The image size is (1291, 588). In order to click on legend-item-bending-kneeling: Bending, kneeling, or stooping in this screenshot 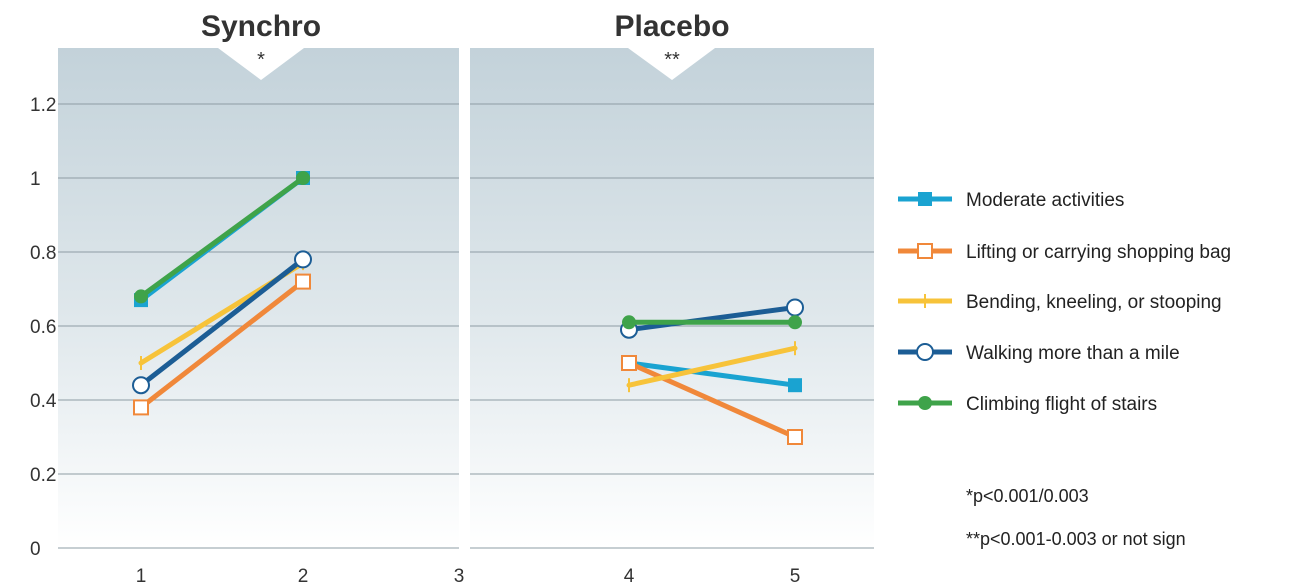, I will do `click(1060, 302)`.